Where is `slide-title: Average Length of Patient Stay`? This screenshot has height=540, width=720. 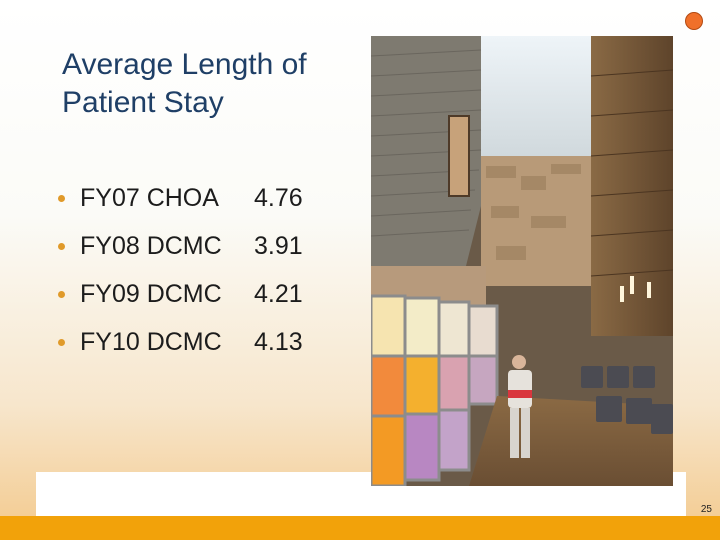
slide-title: Average Length of Patient Stay is located at coordinates (184, 83).